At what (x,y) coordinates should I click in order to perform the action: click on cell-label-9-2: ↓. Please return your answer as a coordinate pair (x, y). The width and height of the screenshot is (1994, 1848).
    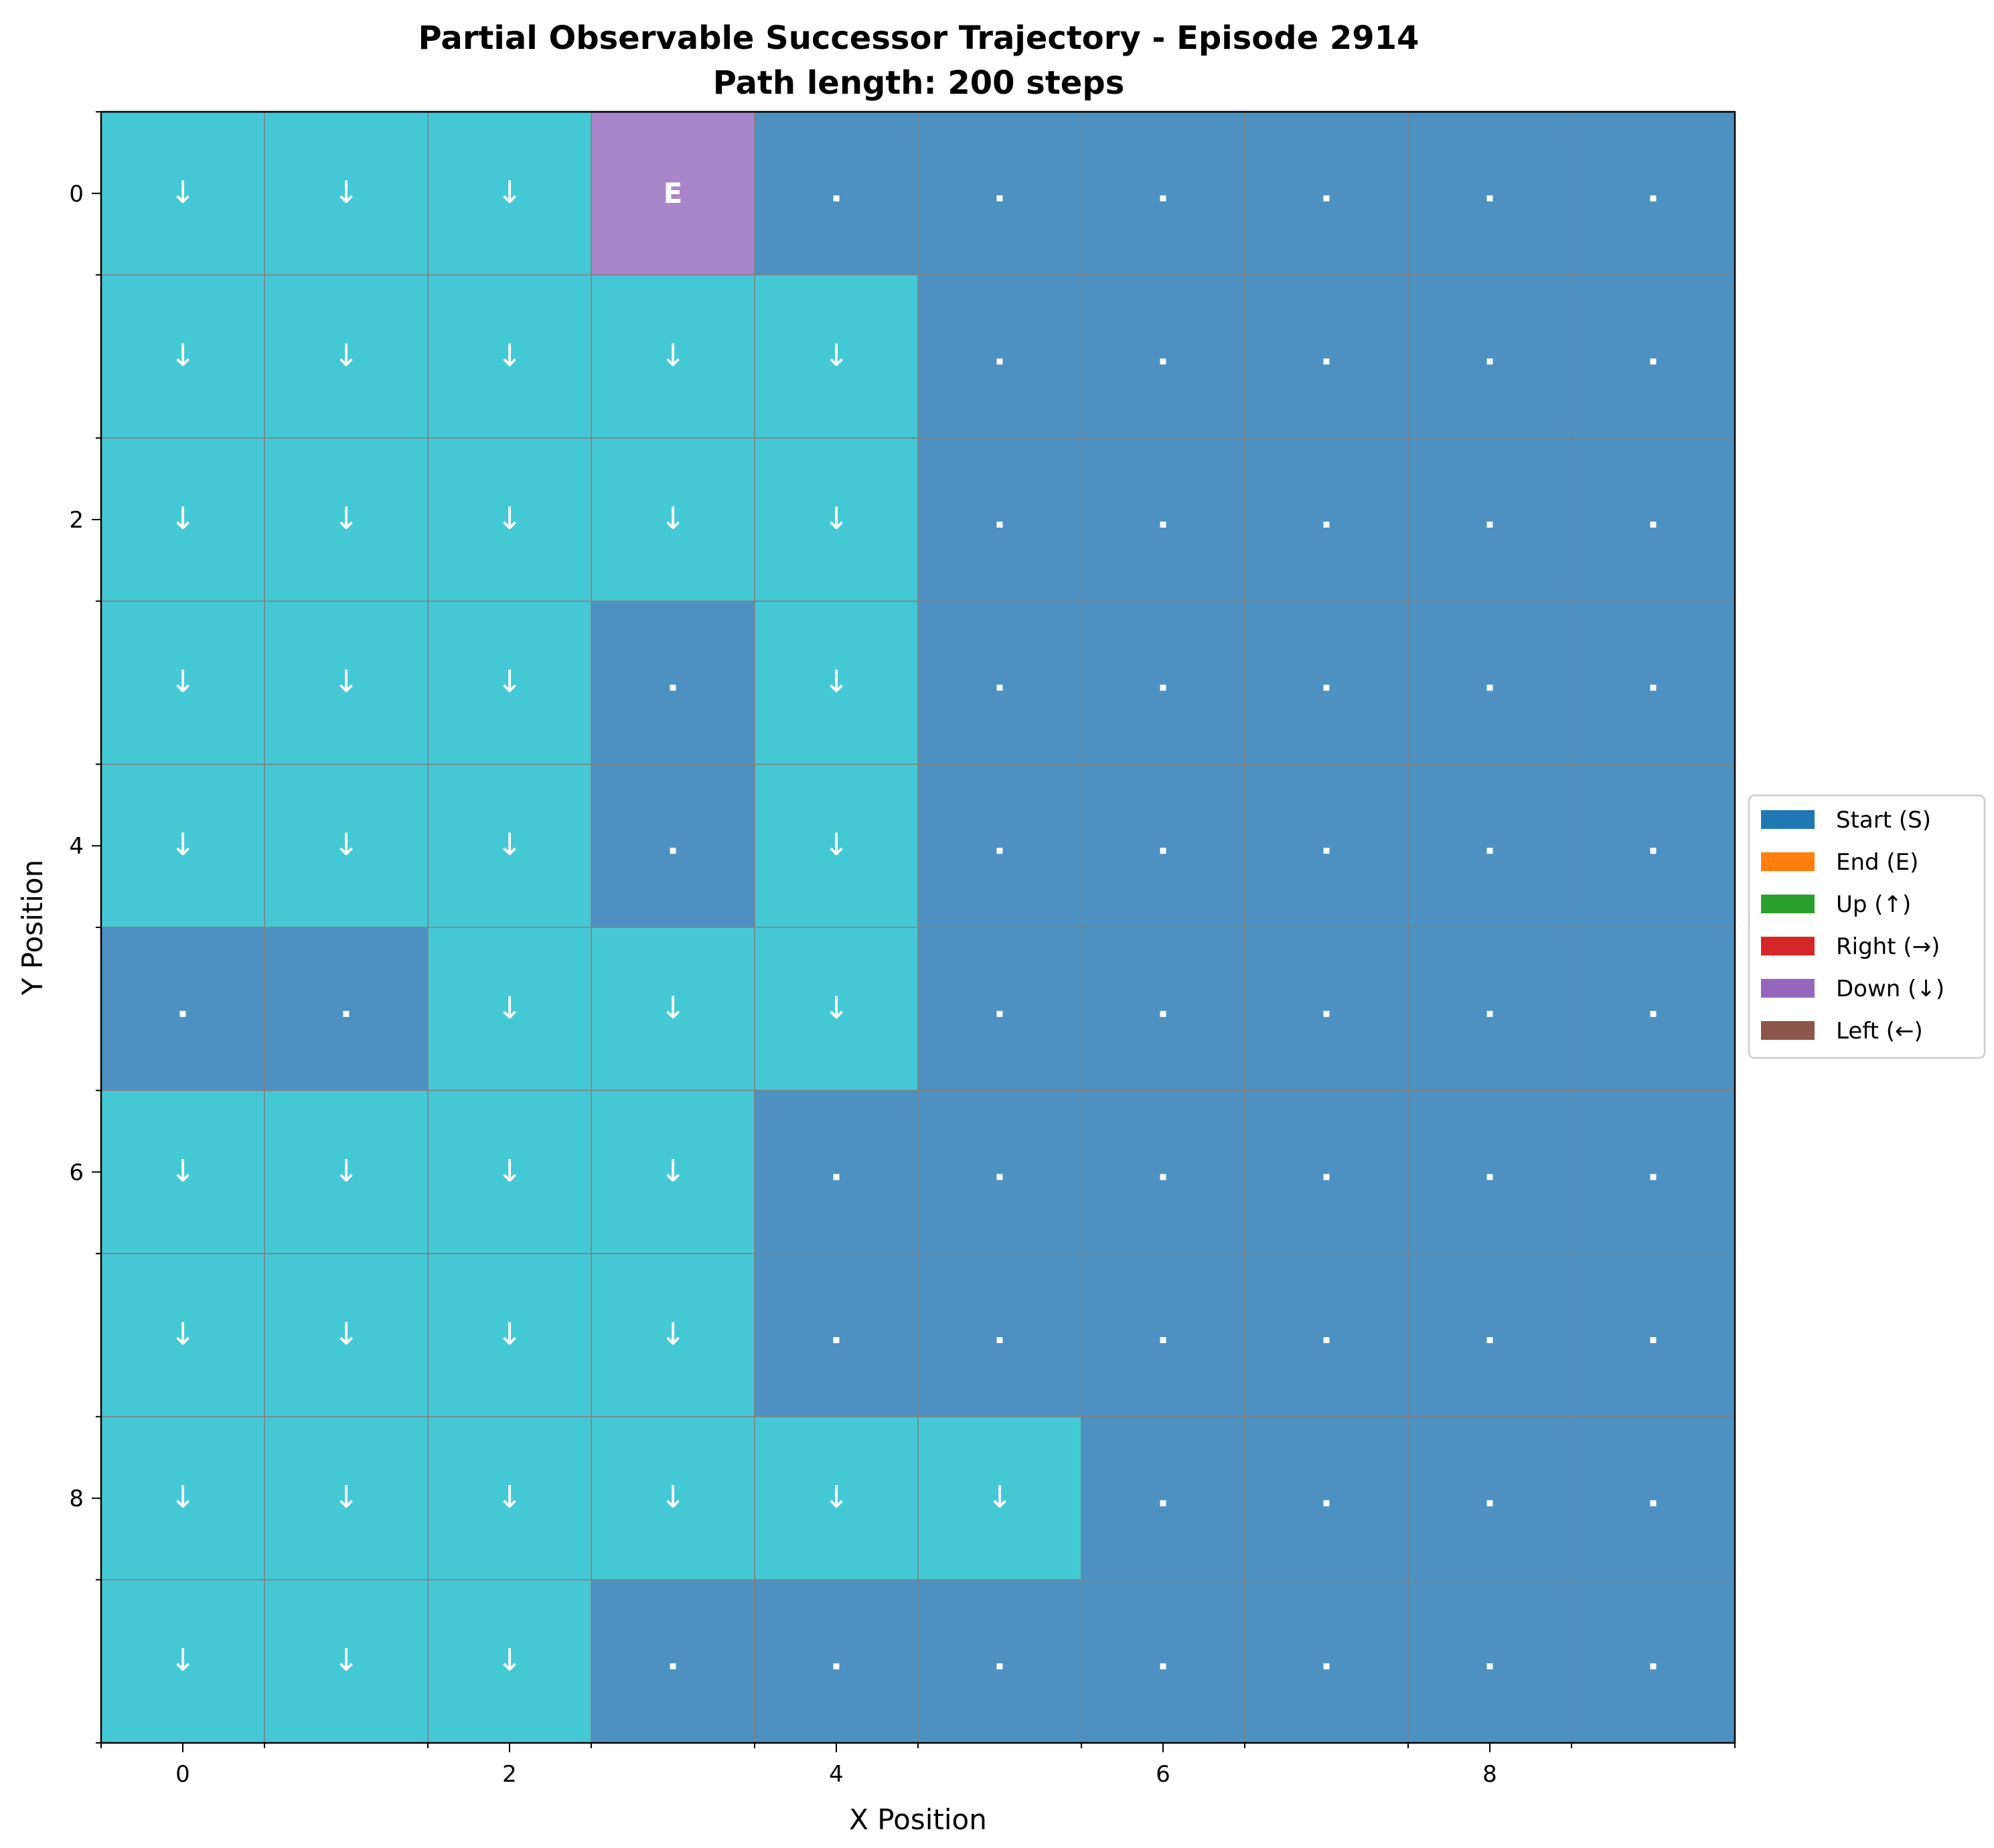
    Looking at the image, I should click on (510, 1660).